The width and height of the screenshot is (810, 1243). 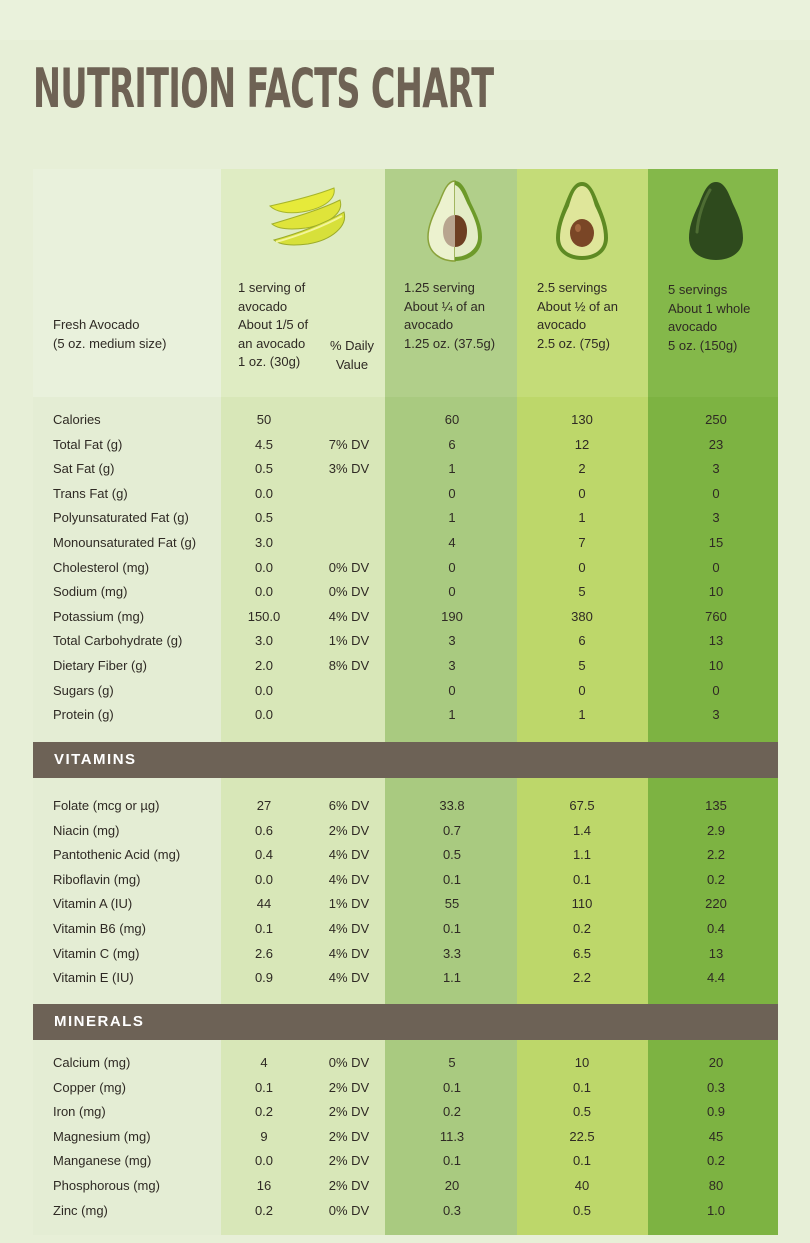 What do you see at coordinates (582, 444) in the screenshot?
I see `half-value: 12` at bounding box center [582, 444].